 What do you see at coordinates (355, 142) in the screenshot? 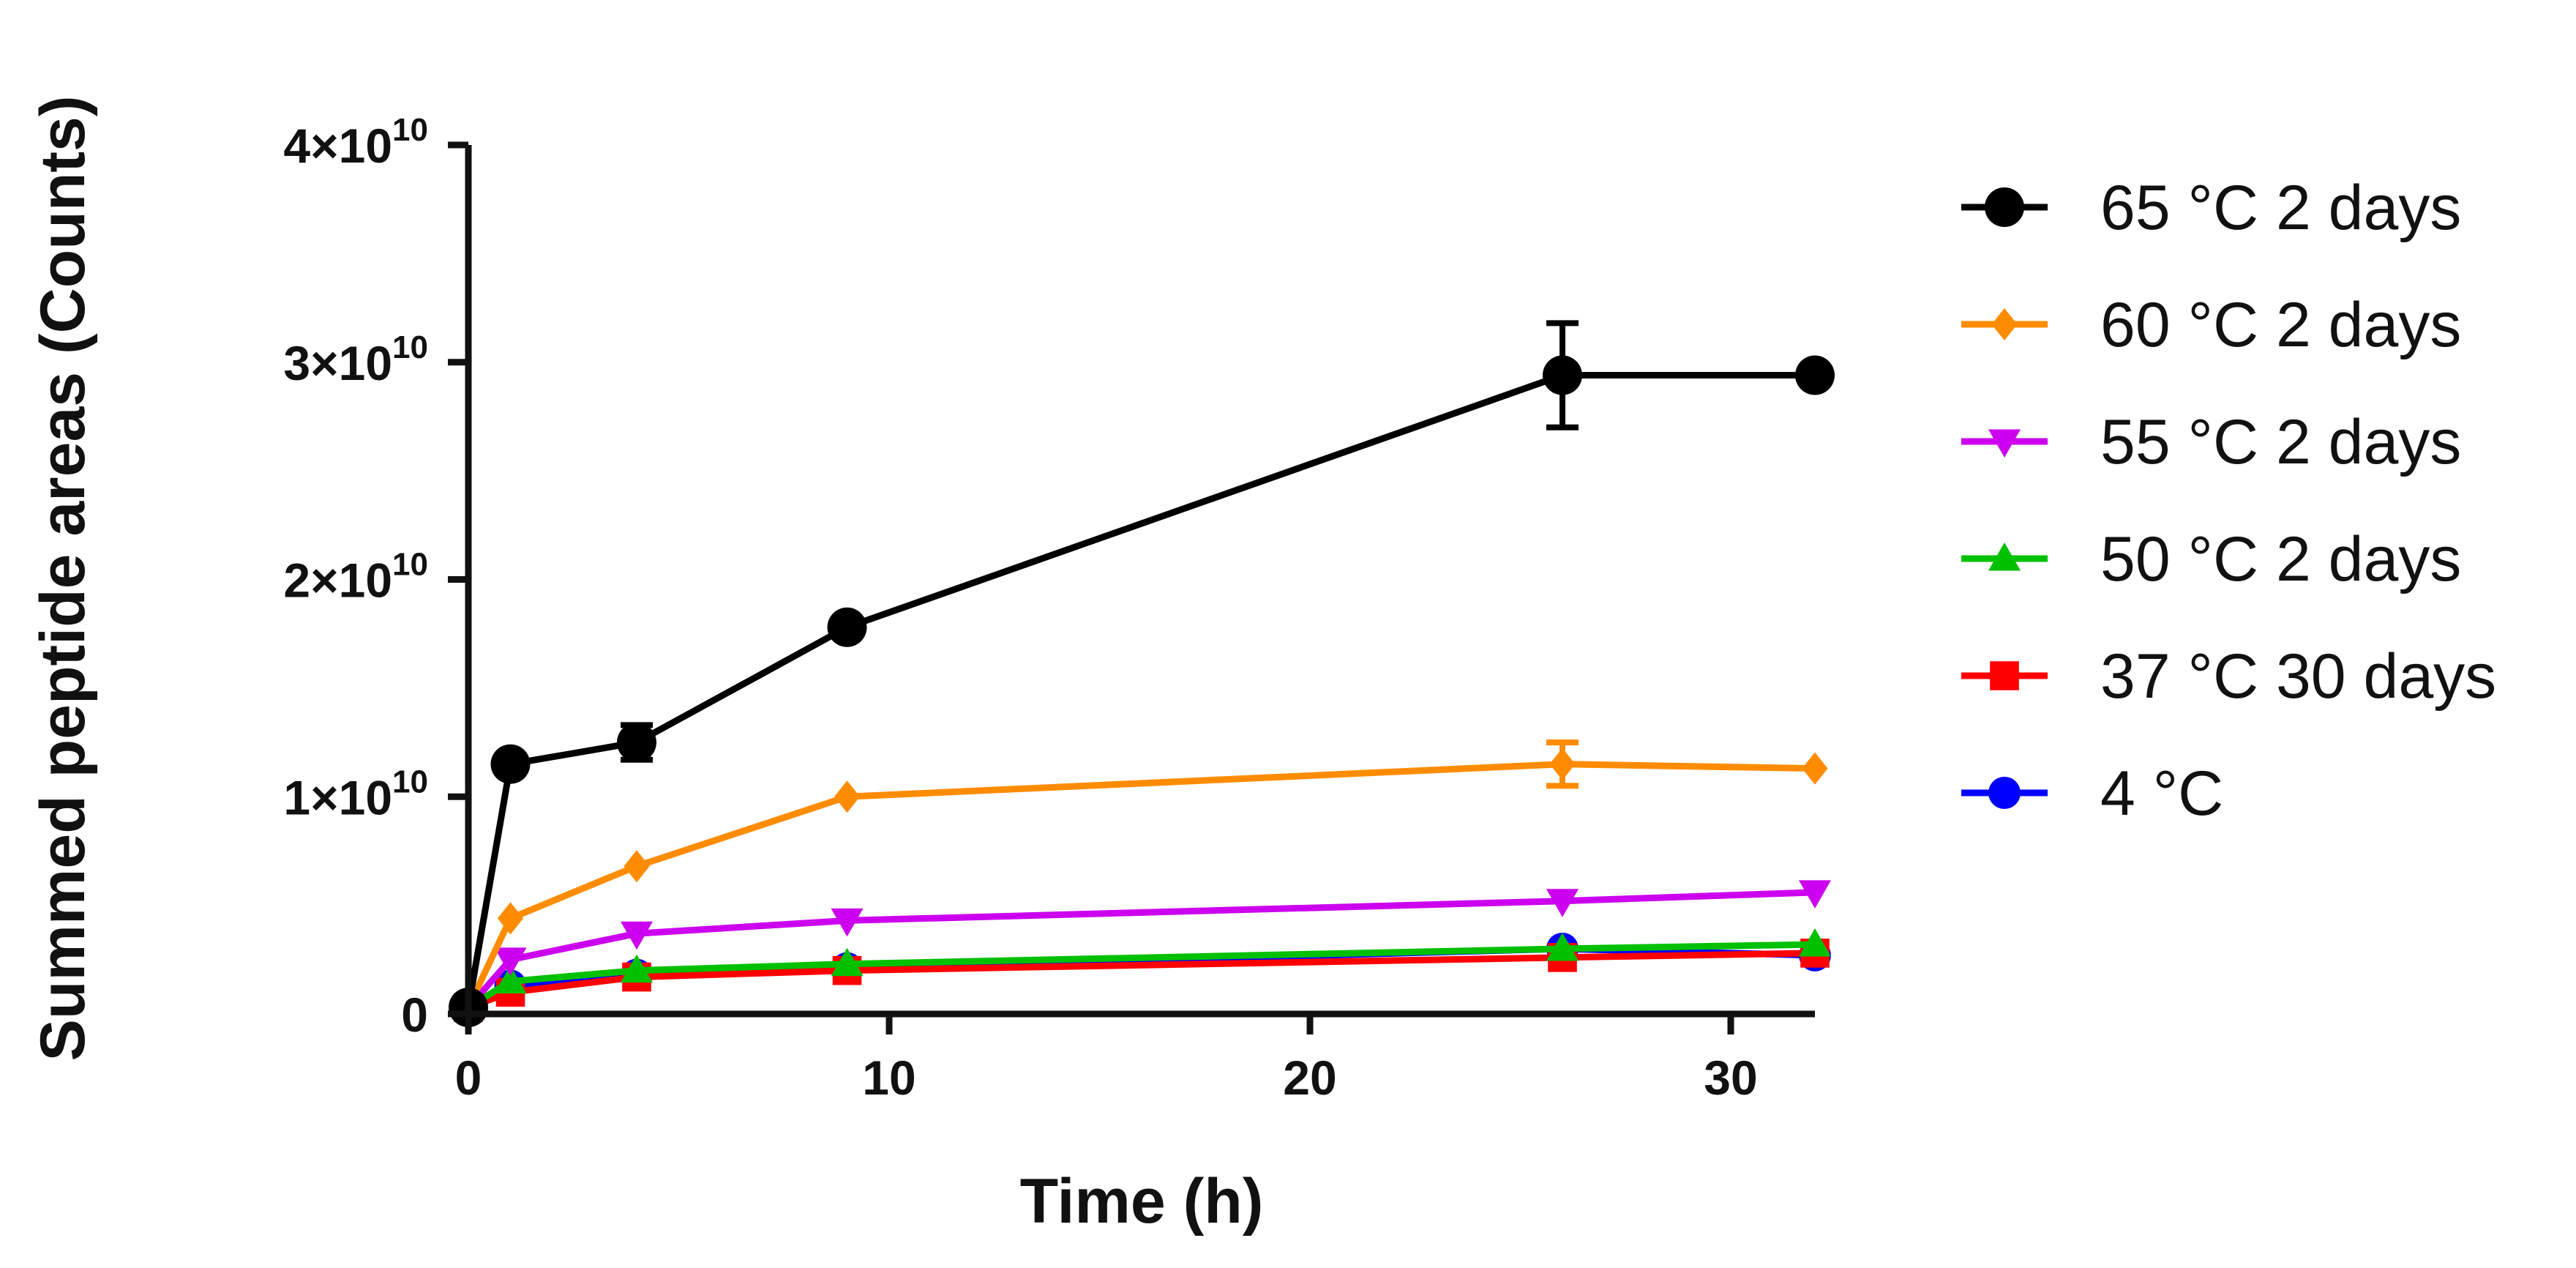
I see `y-tick-label: 4×10¹⁰` at bounding box center [355, 142].